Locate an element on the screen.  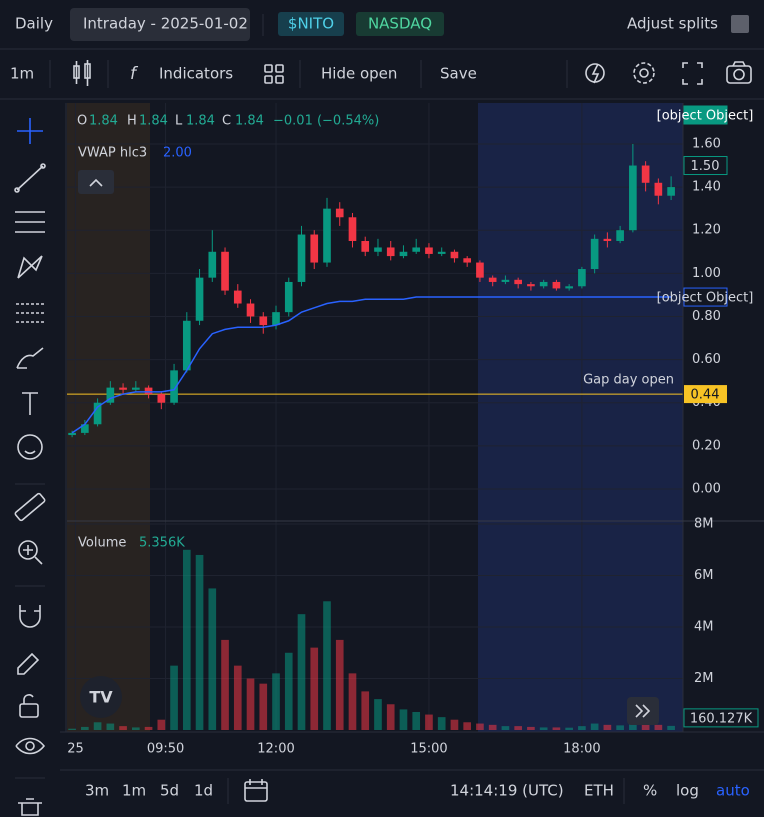
adjust-label: Adjust splits is located at coordinates (672, 24).